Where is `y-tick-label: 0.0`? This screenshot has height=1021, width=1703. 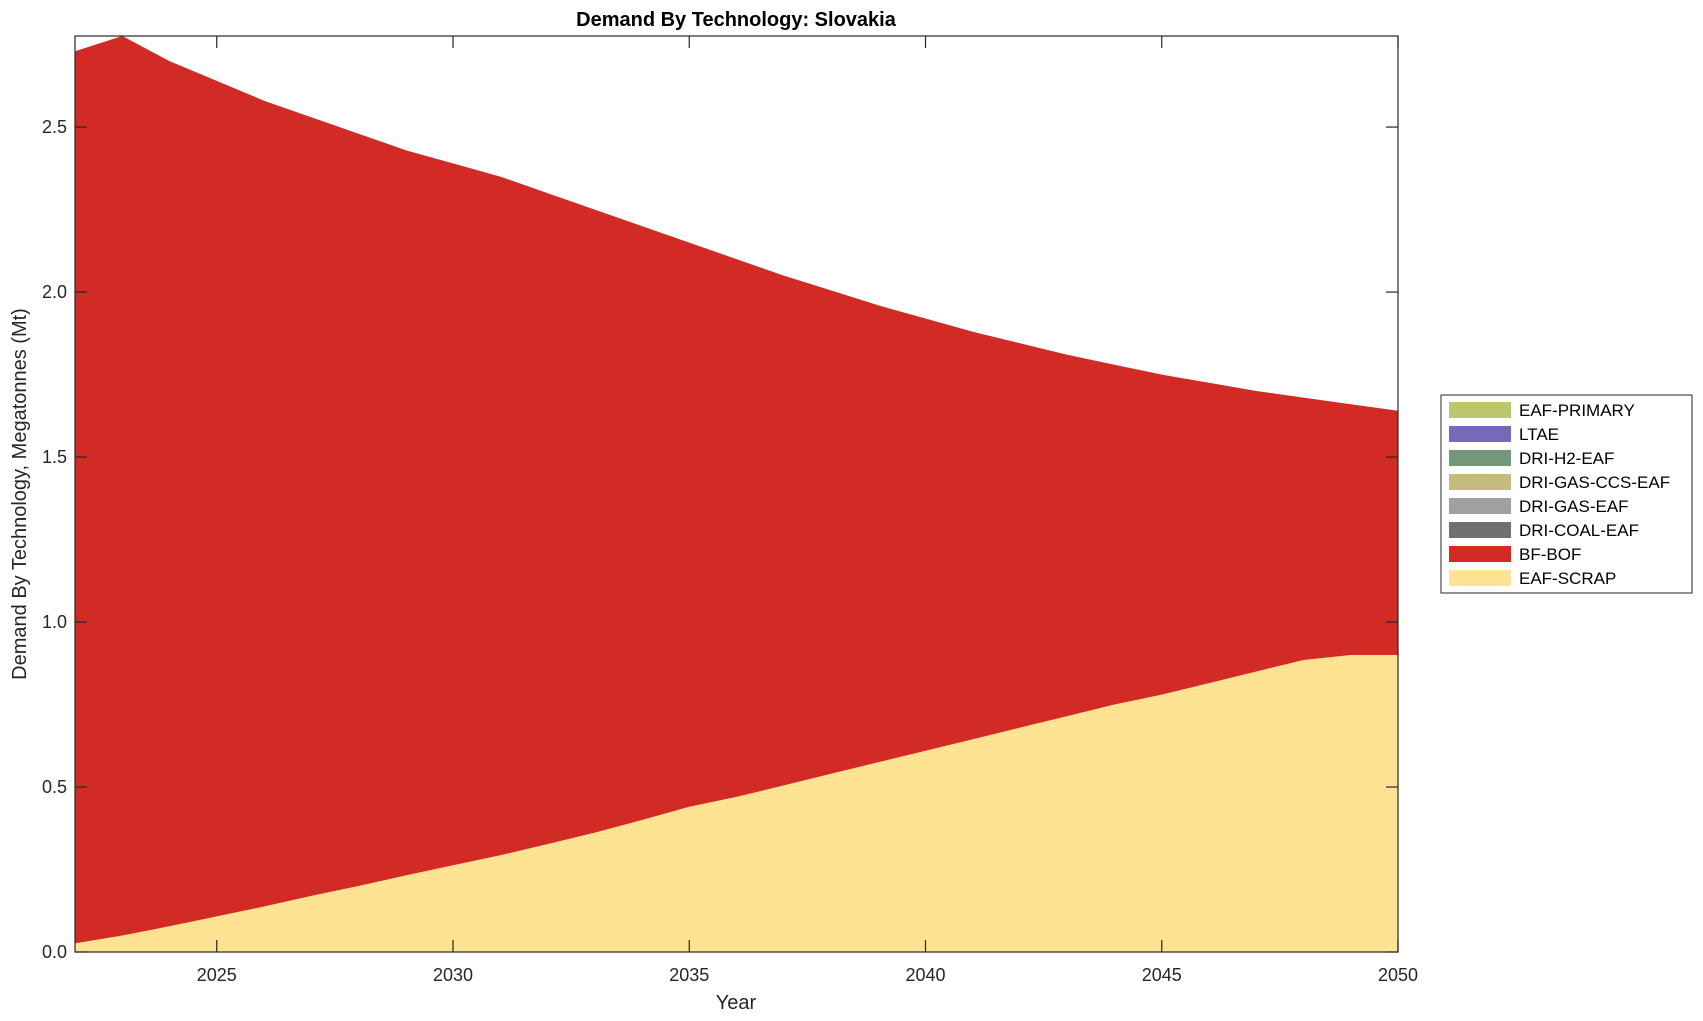 y-tick-label: 0.0 is located at coordinates (54, 952).